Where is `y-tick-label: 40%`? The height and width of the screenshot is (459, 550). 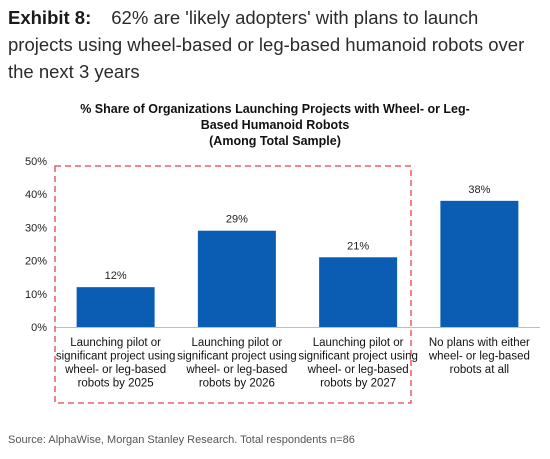 y-tick-label: 40% is located at coordinates (36, 195).